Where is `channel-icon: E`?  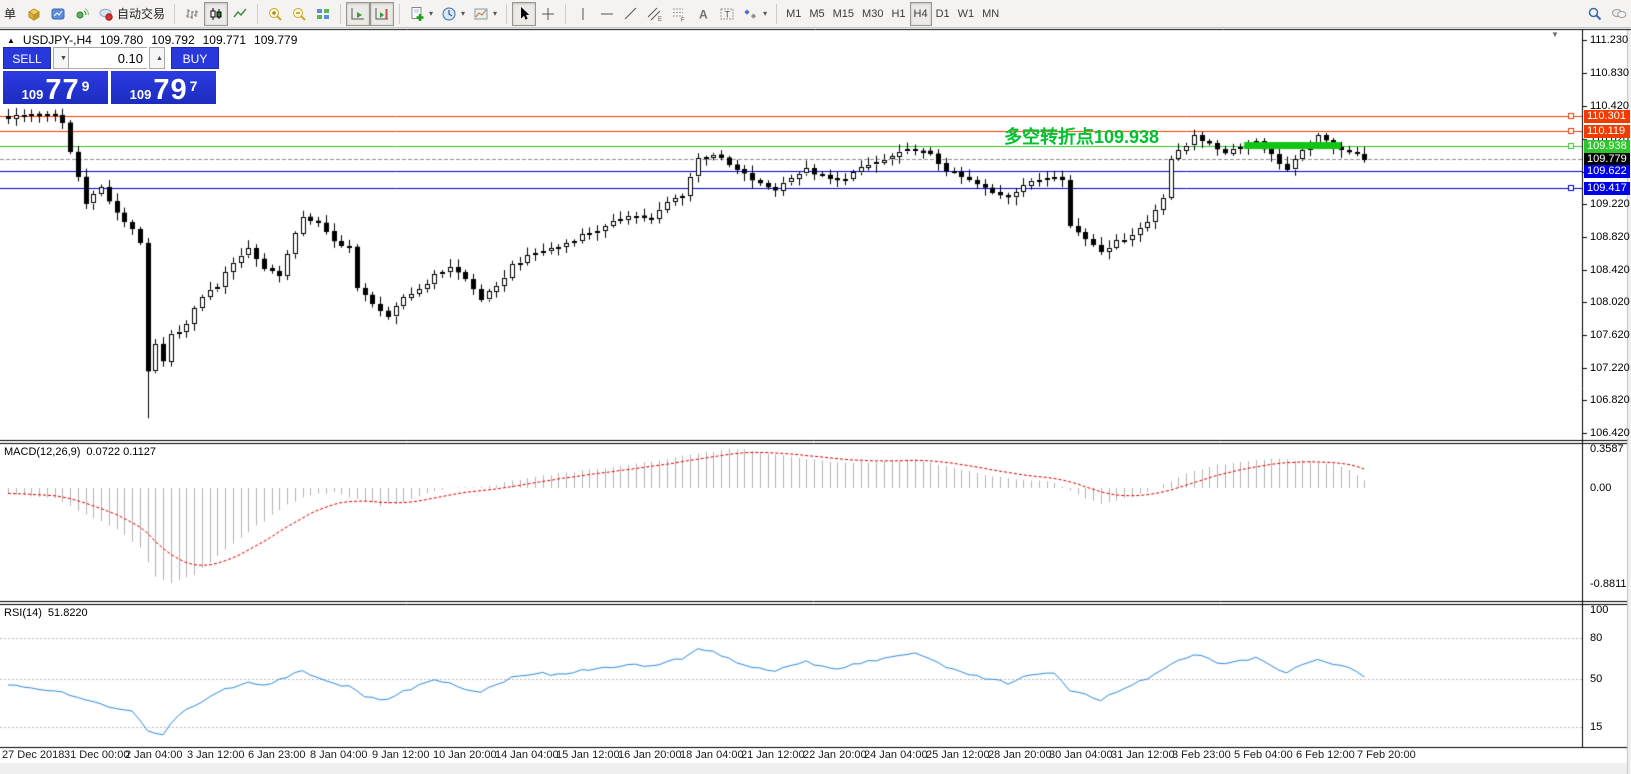
channel-icon: E is located at coordinates (655, 14).